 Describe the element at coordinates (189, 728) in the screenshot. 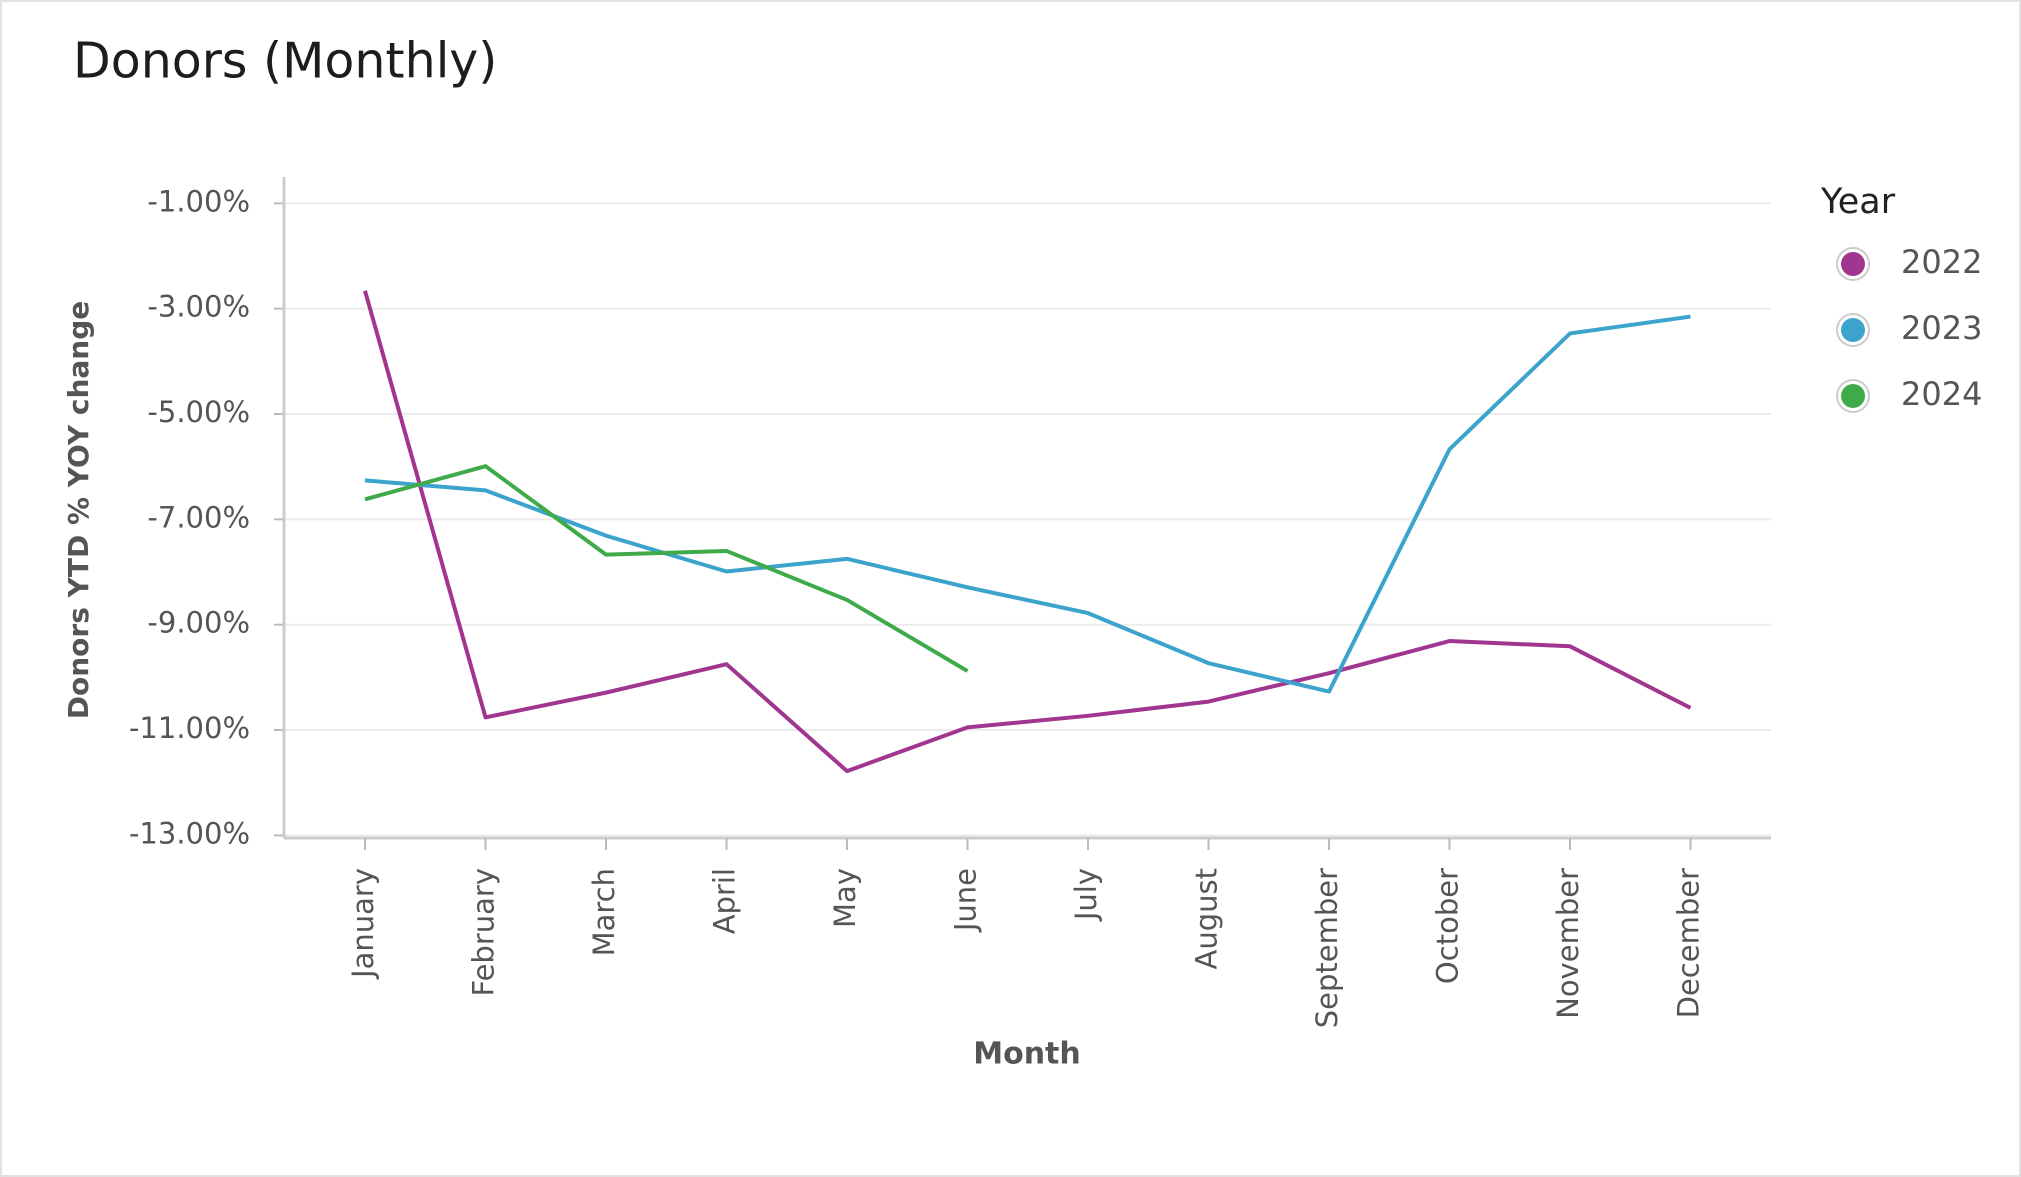

I see `y-tick-label: -11.00%` at that location.